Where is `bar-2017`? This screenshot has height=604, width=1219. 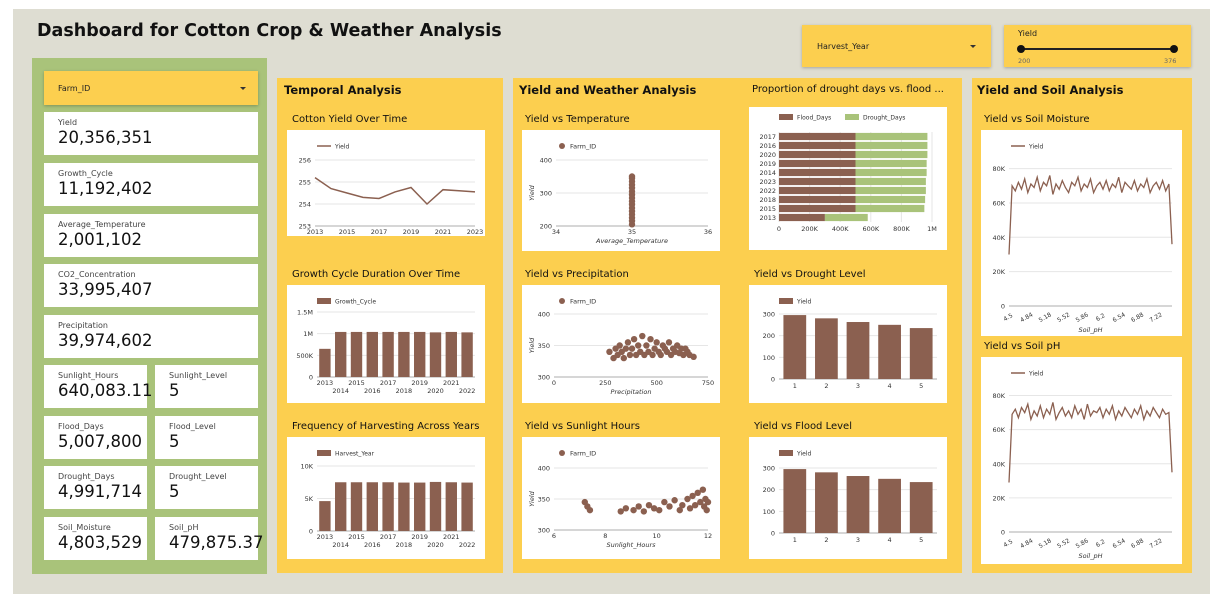 bar-2017 is located at coordinates (388, 354).